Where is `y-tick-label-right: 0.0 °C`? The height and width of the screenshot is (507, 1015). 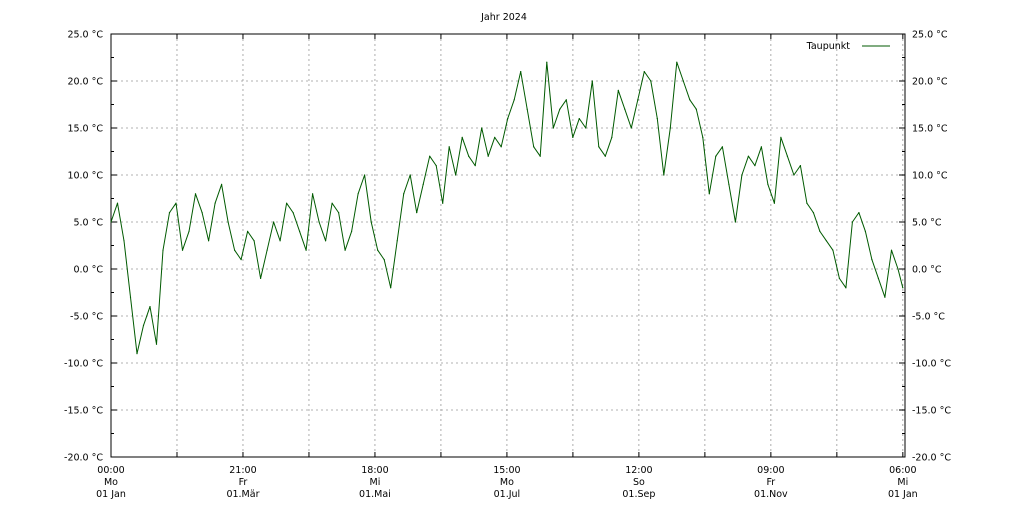 y-tick-label-right: 0.0 °C is located at coordinates (927, 270).